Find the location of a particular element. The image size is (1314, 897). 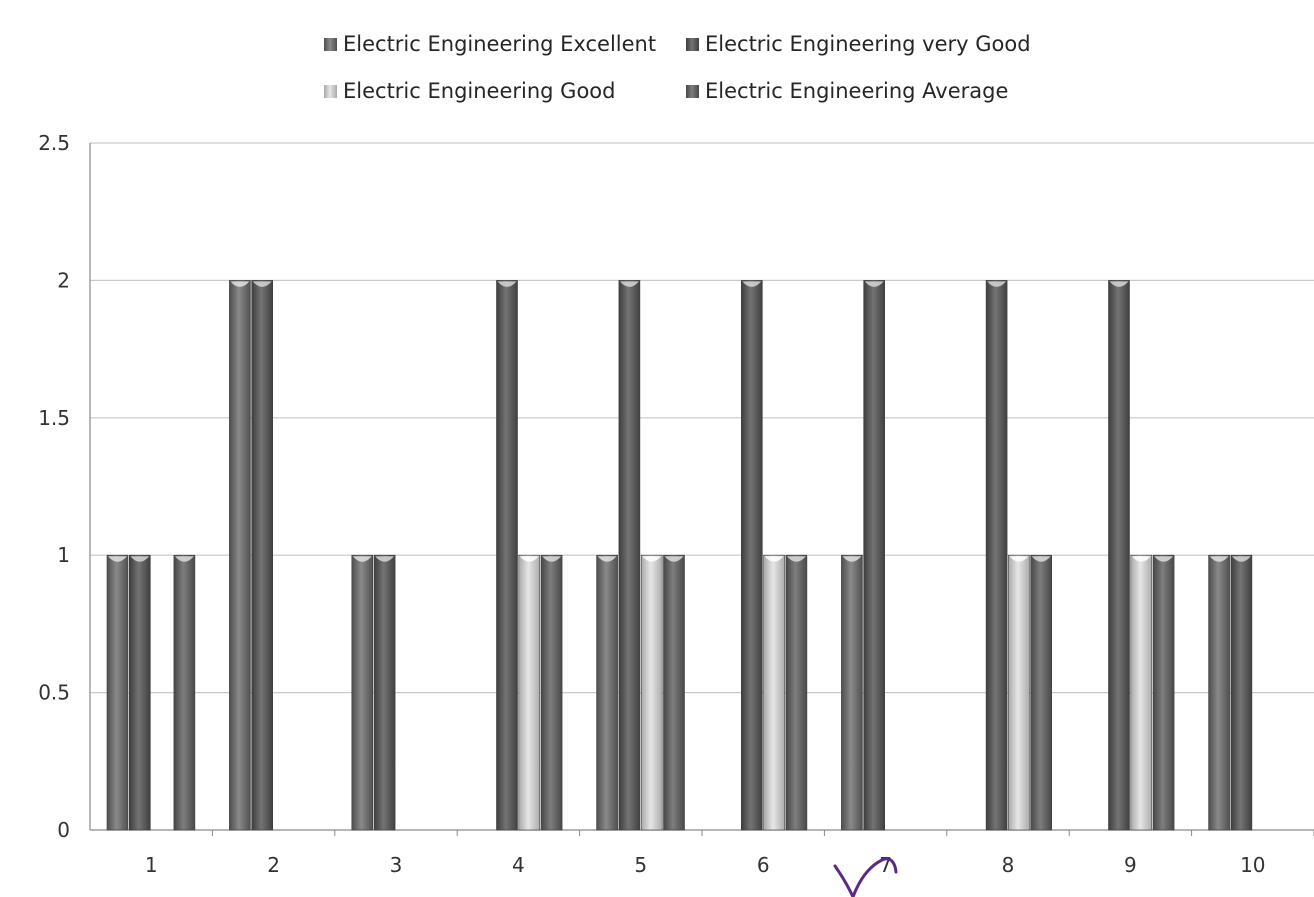

legend-item-very-good: Electric Engineering very Good is located at coordinates (858, 44).